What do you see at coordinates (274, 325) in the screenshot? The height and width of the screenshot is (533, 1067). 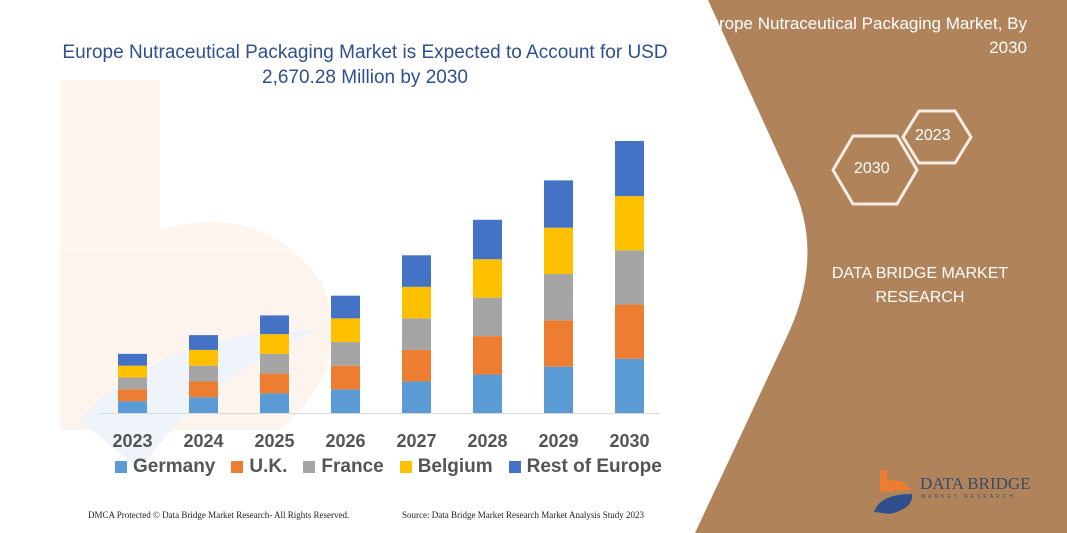 I see `bar-2025-rest-of-europe` at bounding box center [274, 325].